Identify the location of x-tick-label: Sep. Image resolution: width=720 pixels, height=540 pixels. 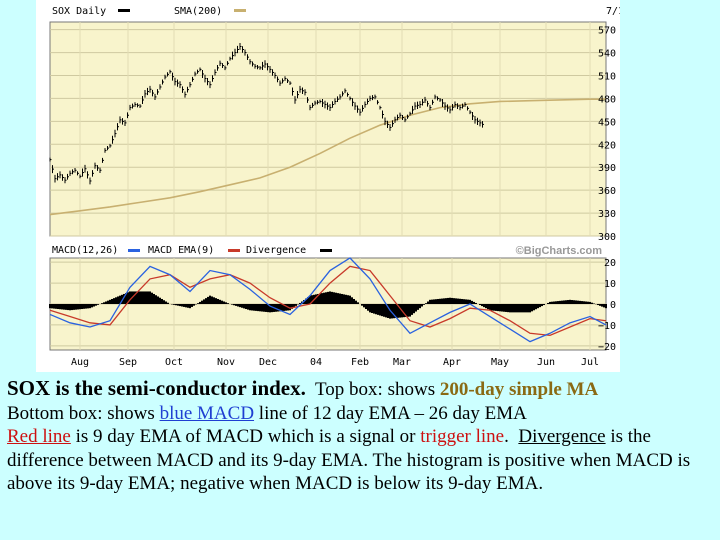
(128, 362).